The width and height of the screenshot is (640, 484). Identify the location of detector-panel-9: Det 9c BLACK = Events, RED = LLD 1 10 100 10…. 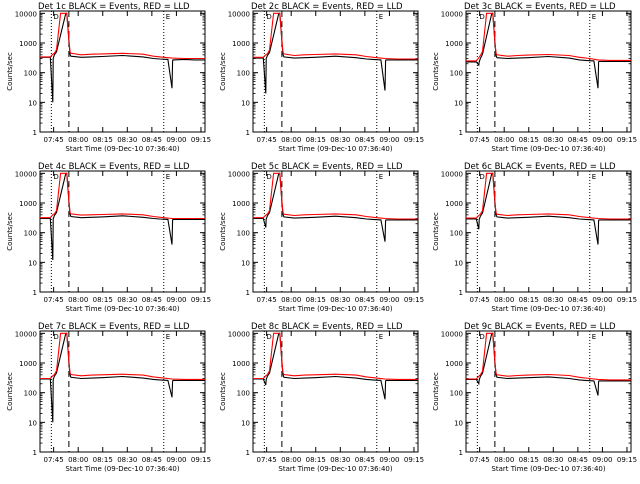
(534, 397).